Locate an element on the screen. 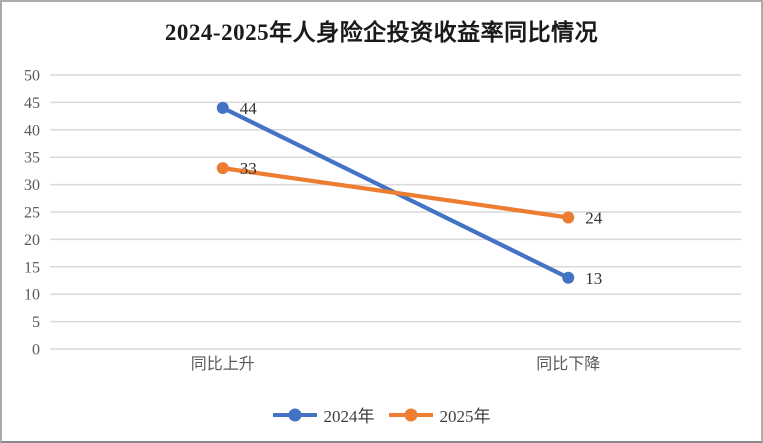 The width and height of the screenshot is (763, 443). y-axis-tick-label: 25 is located at coordinates (32, 213).